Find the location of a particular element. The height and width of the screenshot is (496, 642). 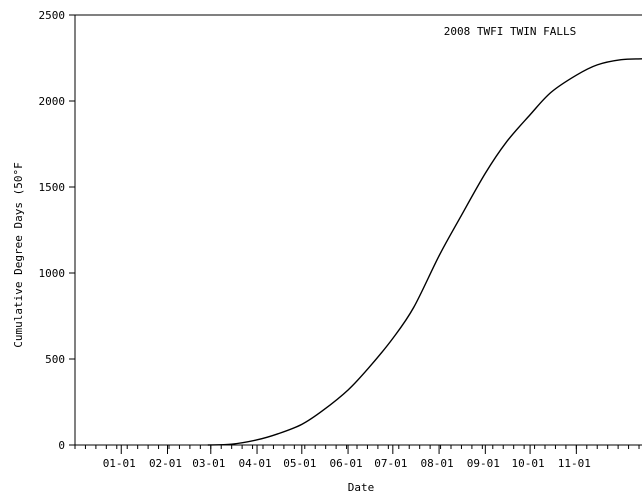

y-tick-label: 1500 is located at coordinates (52, 187).